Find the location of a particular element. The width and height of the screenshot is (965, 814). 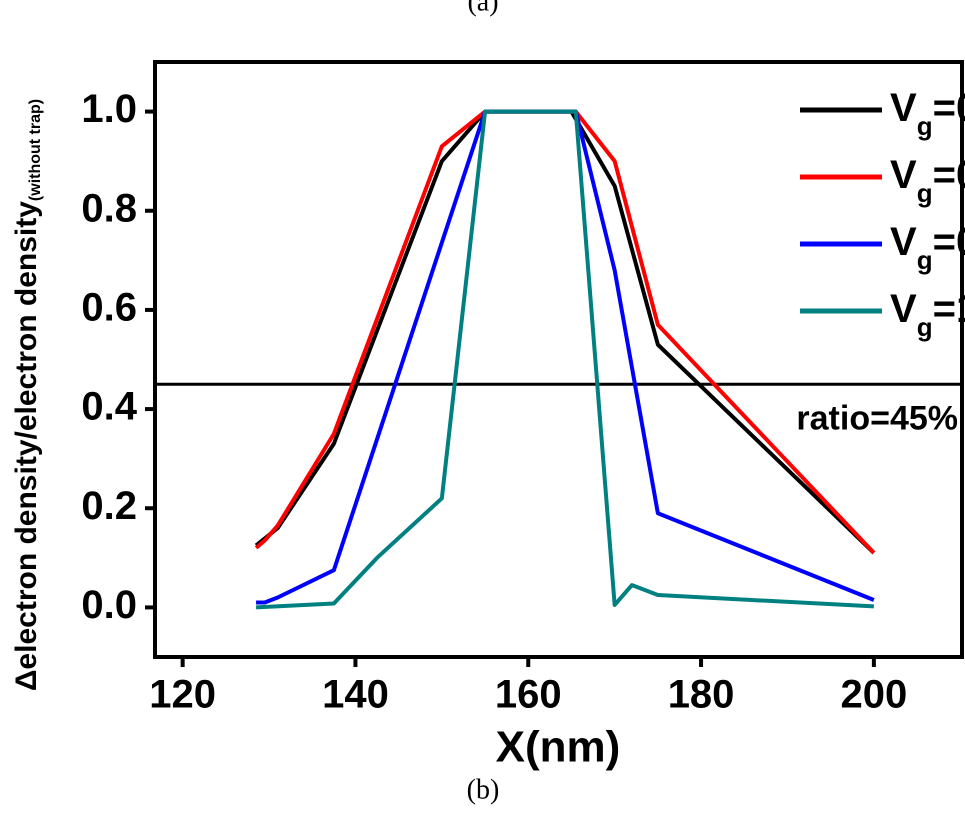

x-tick-label: 140 is located at coordinates (355, 695).